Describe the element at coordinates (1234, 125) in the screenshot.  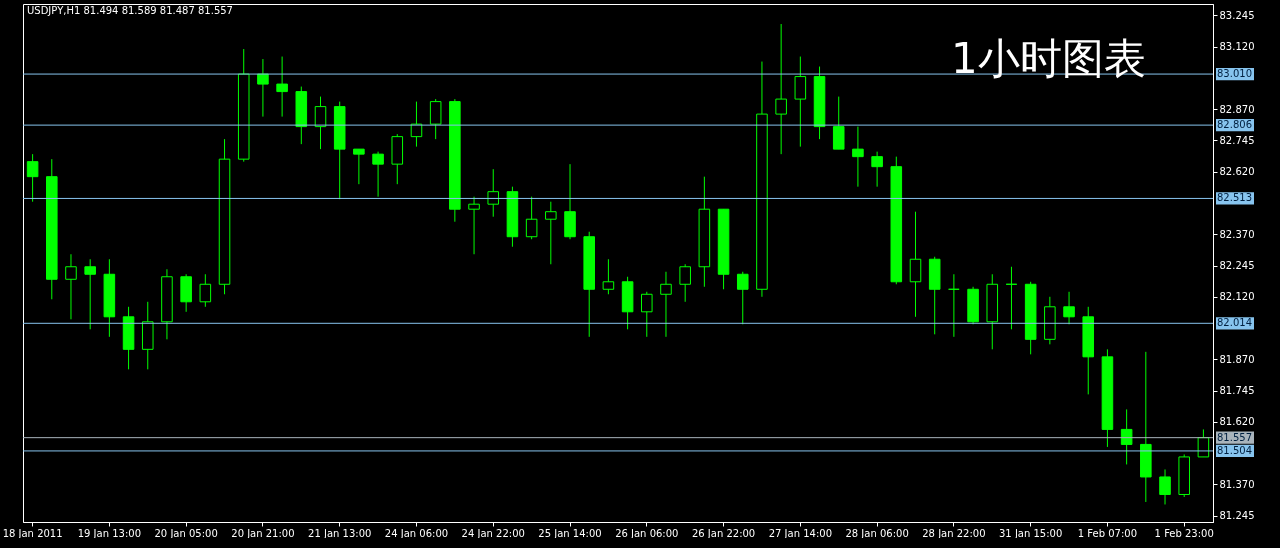
I see `ref-line-label: 82.806` at that location.